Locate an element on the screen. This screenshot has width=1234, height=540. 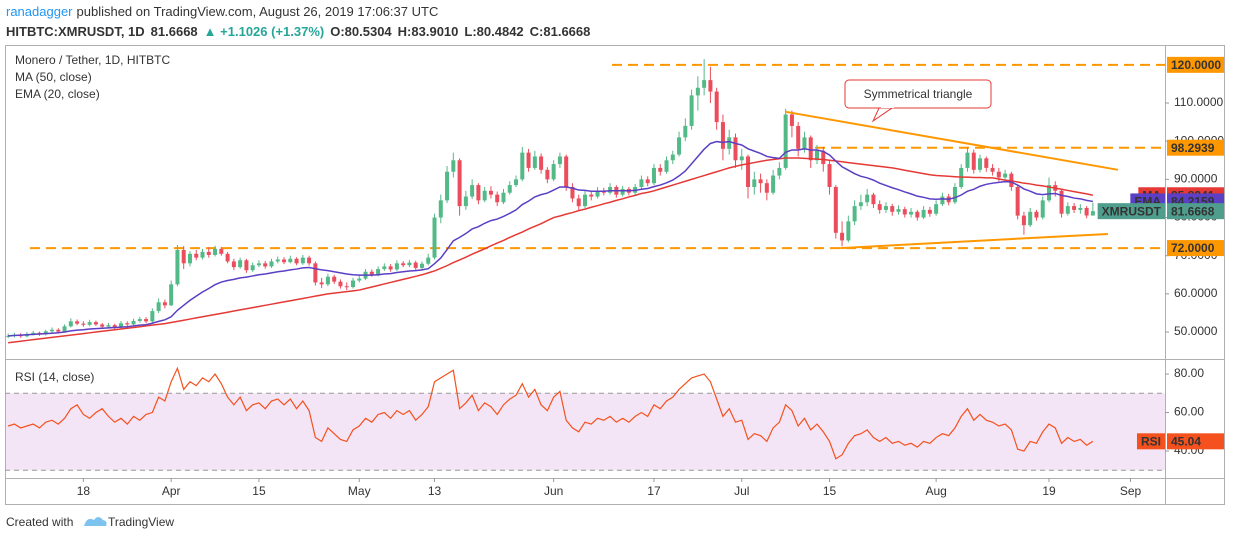
y-tick-label: 110.0000 is located at coordinates (1198, 102).